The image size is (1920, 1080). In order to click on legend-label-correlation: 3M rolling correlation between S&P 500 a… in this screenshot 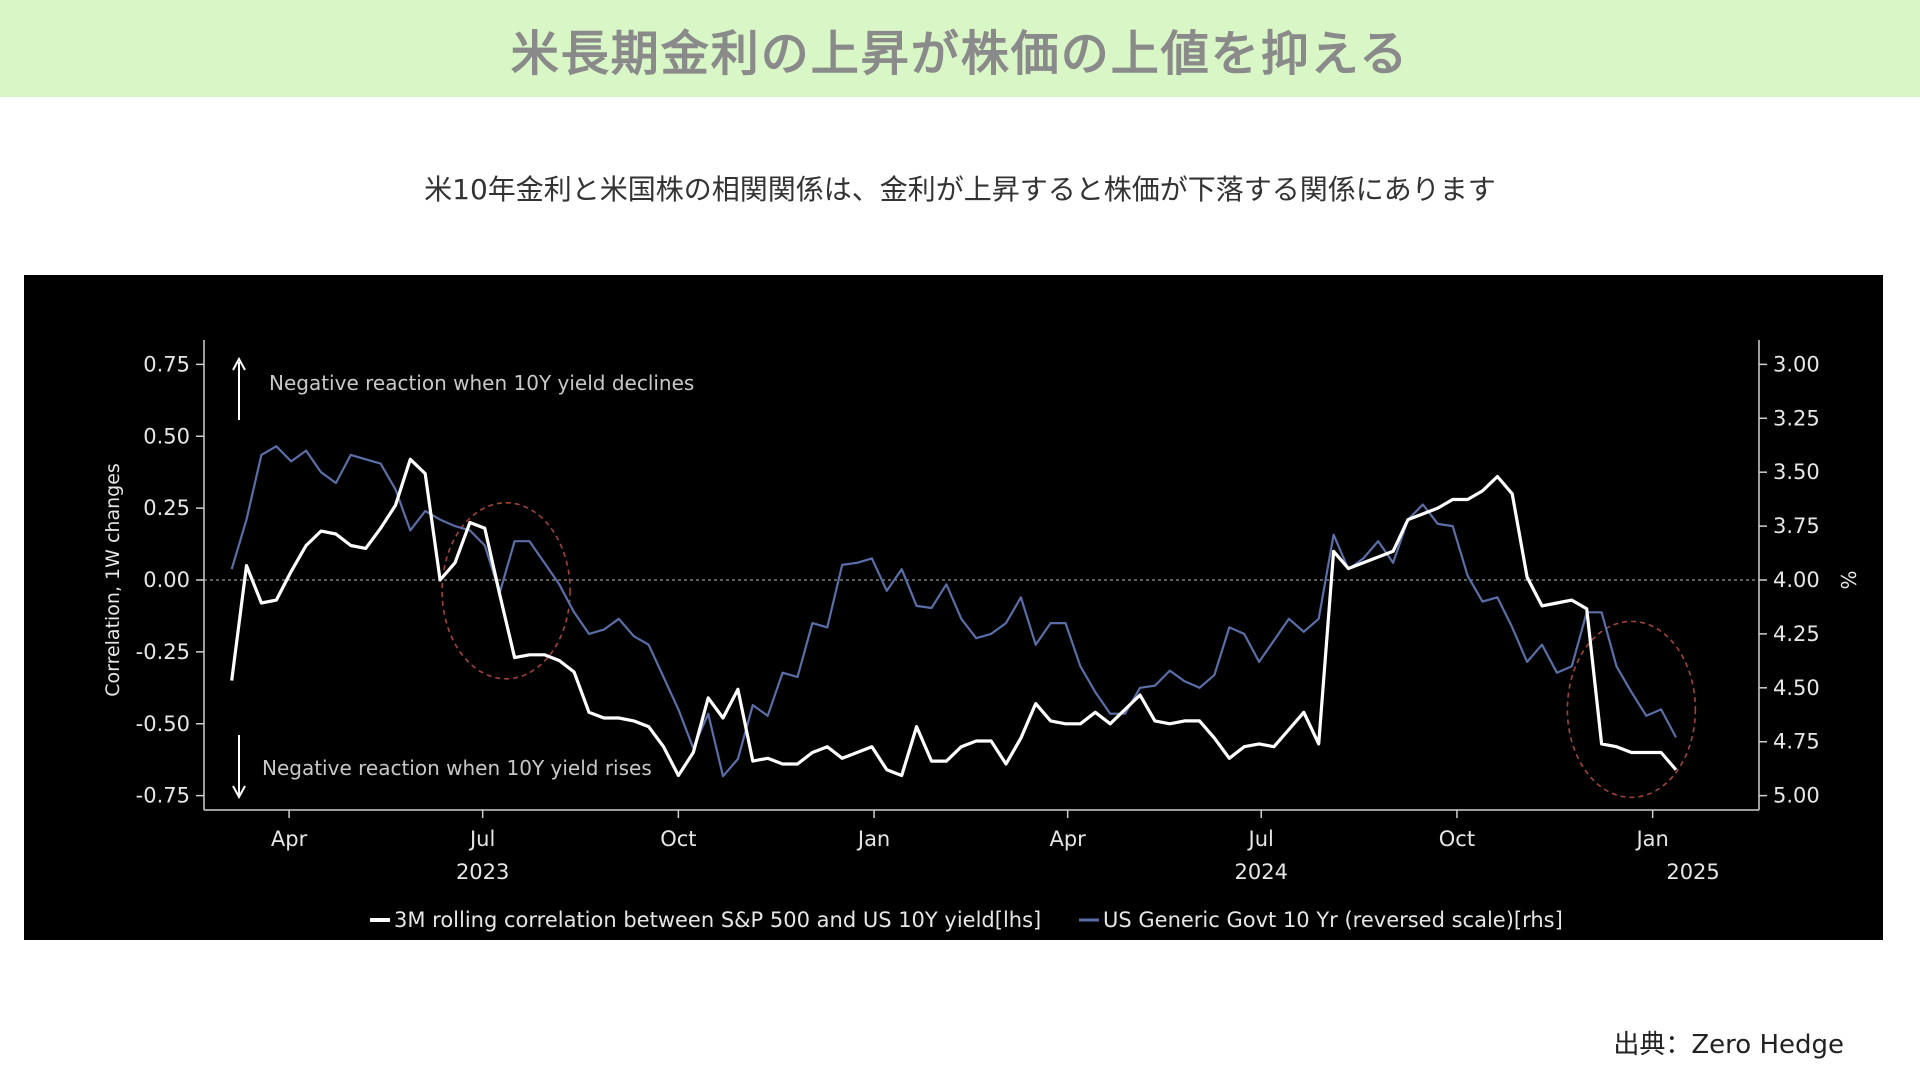, I will do `click(717, 920)`.